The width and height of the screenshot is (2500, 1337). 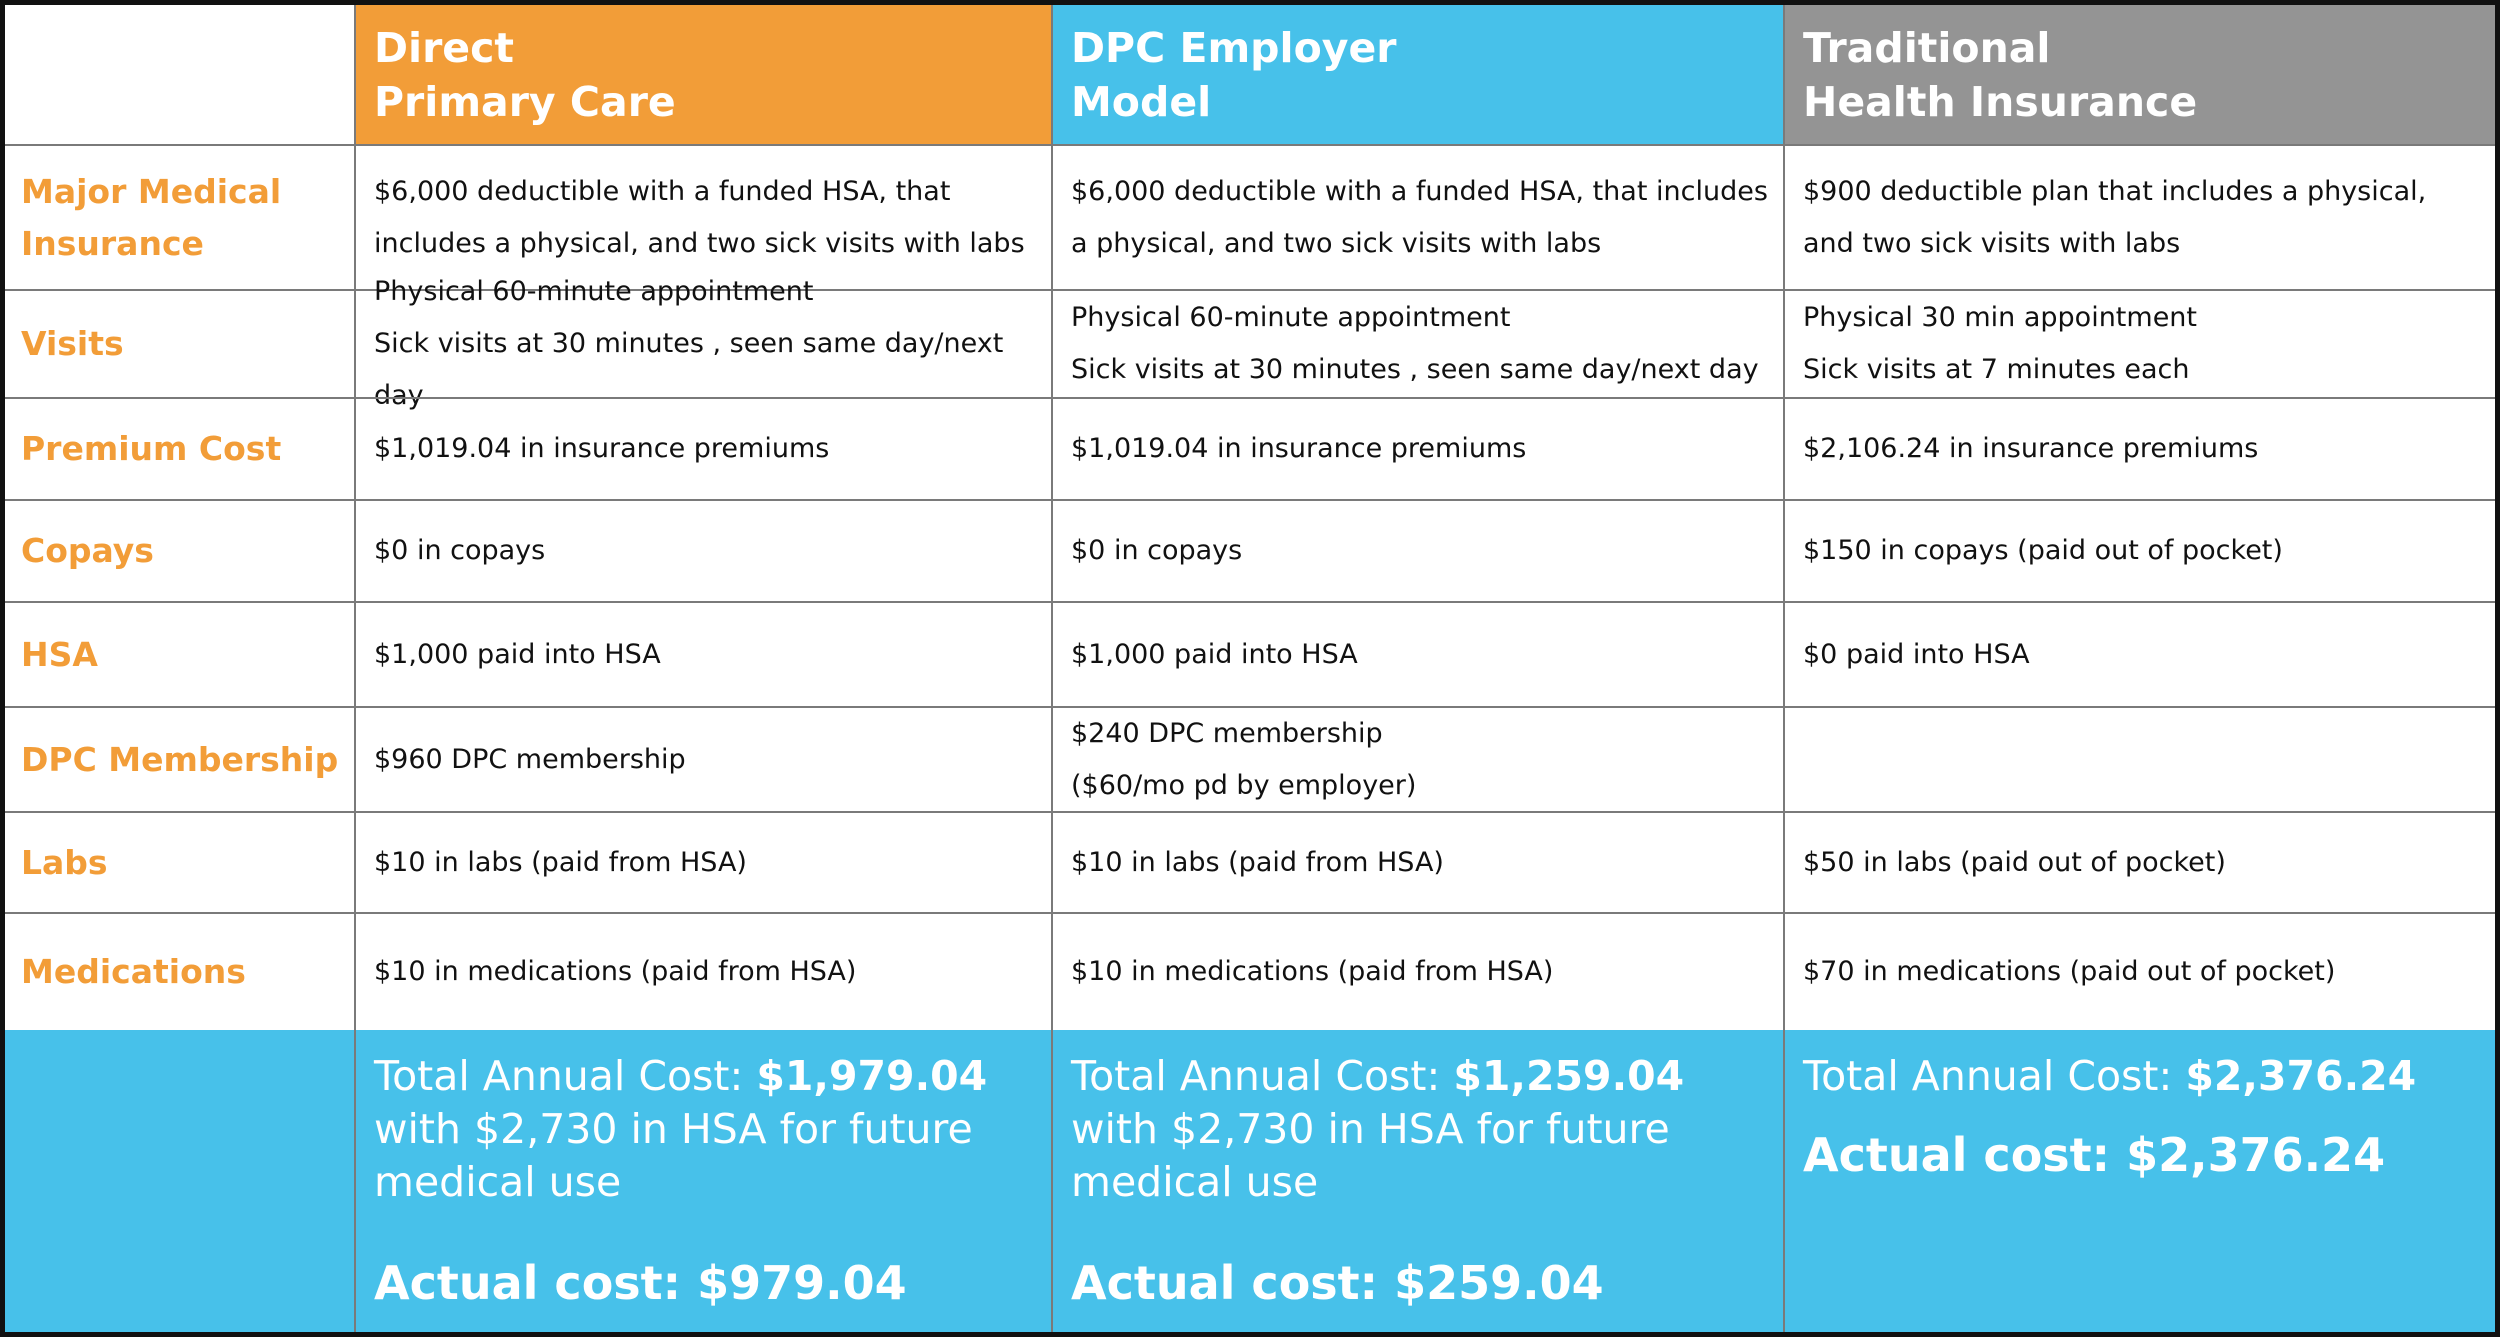 What do you see at coordinates (1234, 47) in the screenshot?
I see `header-line: DPC Employer` at bounding box center [1234, 47].